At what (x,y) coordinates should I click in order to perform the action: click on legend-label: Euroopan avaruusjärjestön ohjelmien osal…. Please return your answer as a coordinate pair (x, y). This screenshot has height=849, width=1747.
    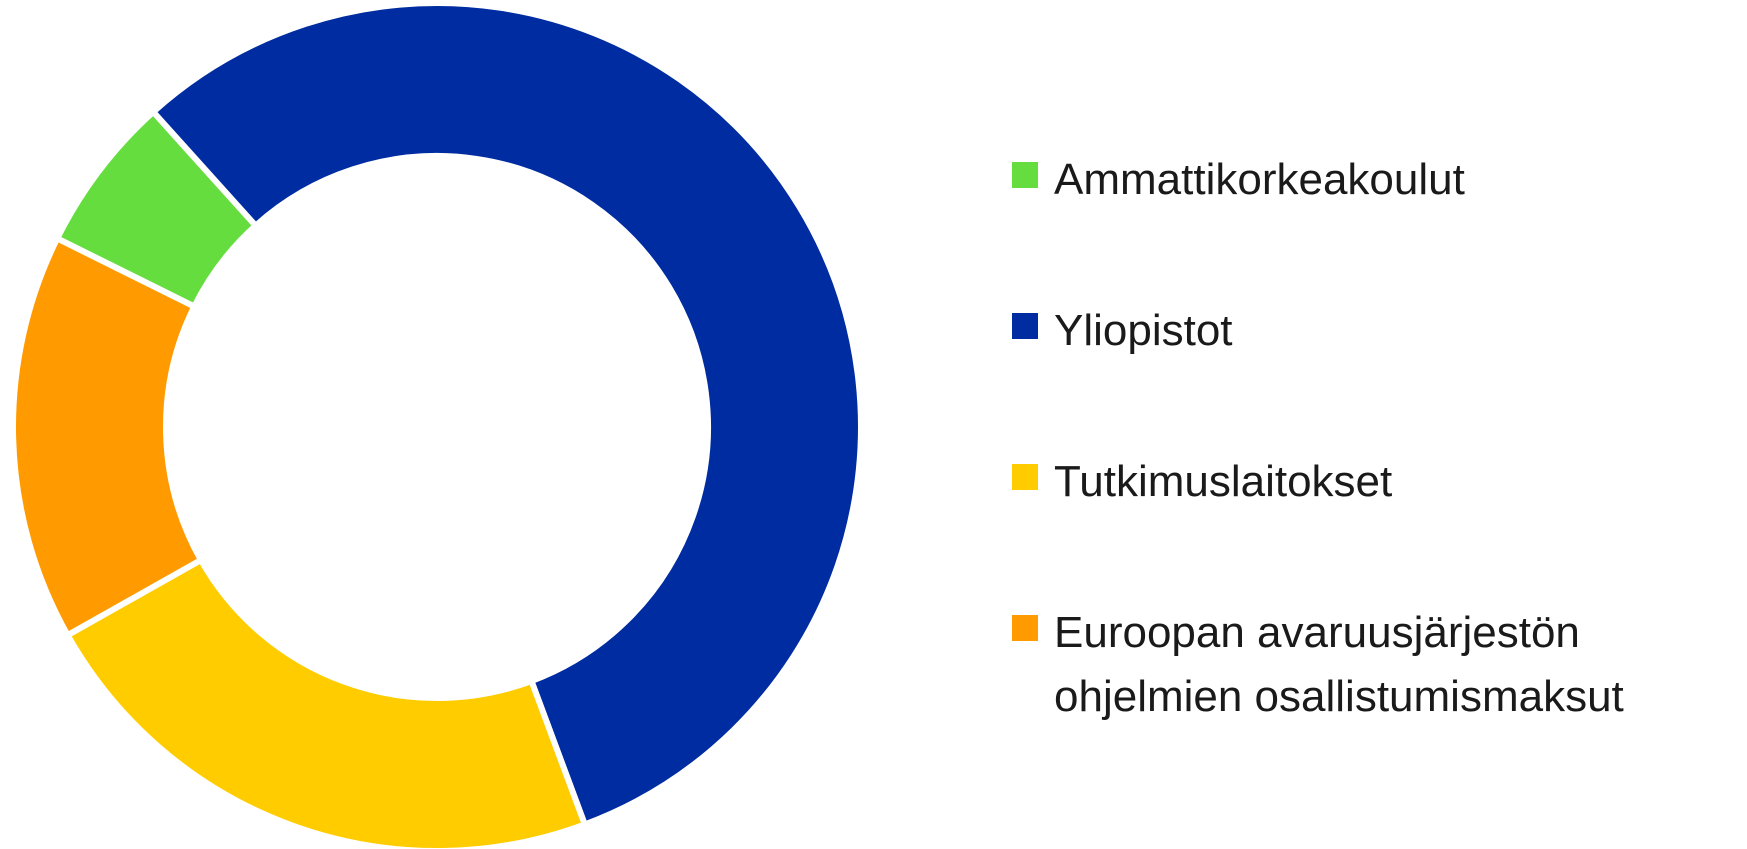
    Looking at the image, I should click on (1339, 664).